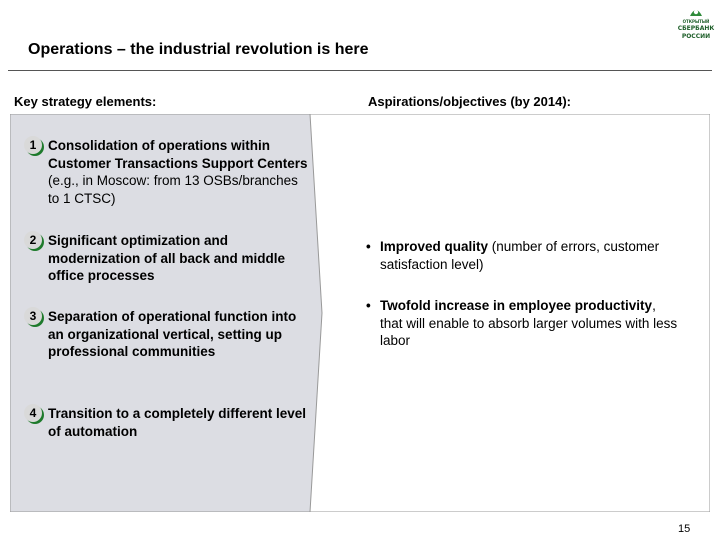 This screenshot has width=720, height=540. What do you see at coordinates (85, 101) in the screenshot?
I see `strategy-header: Key strategy elements:` at bounding box center [85, 101].